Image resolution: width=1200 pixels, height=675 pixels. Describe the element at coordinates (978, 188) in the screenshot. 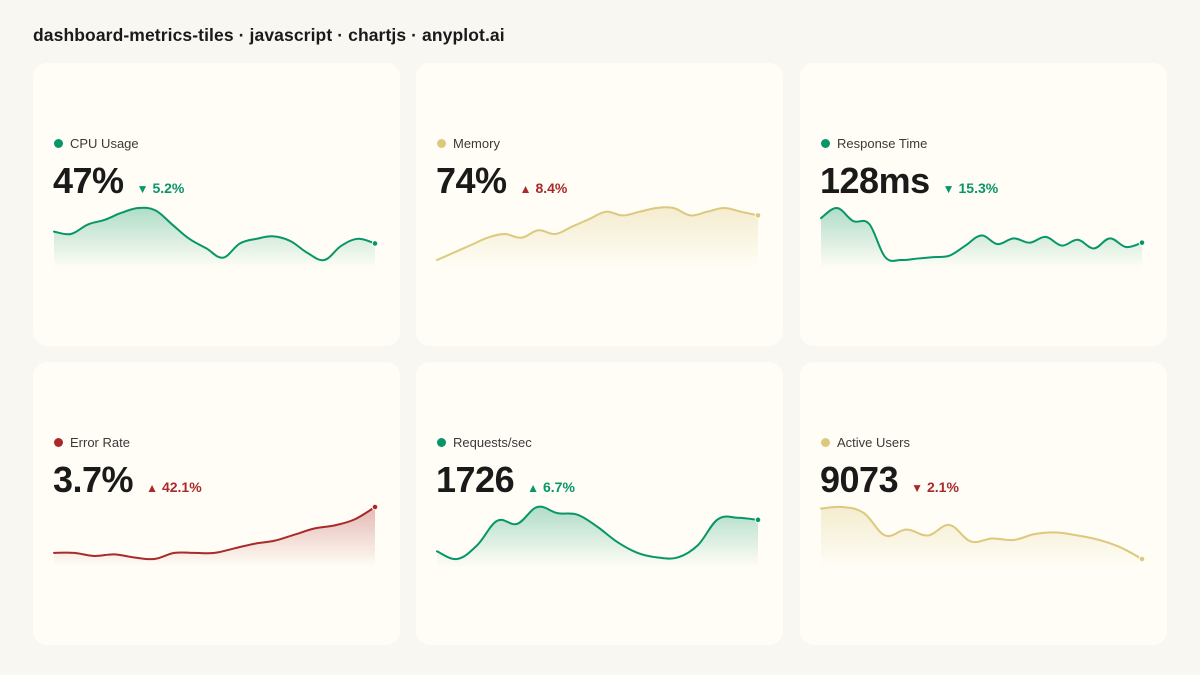

I see `metric-delta-text: 15.3%` at that location.